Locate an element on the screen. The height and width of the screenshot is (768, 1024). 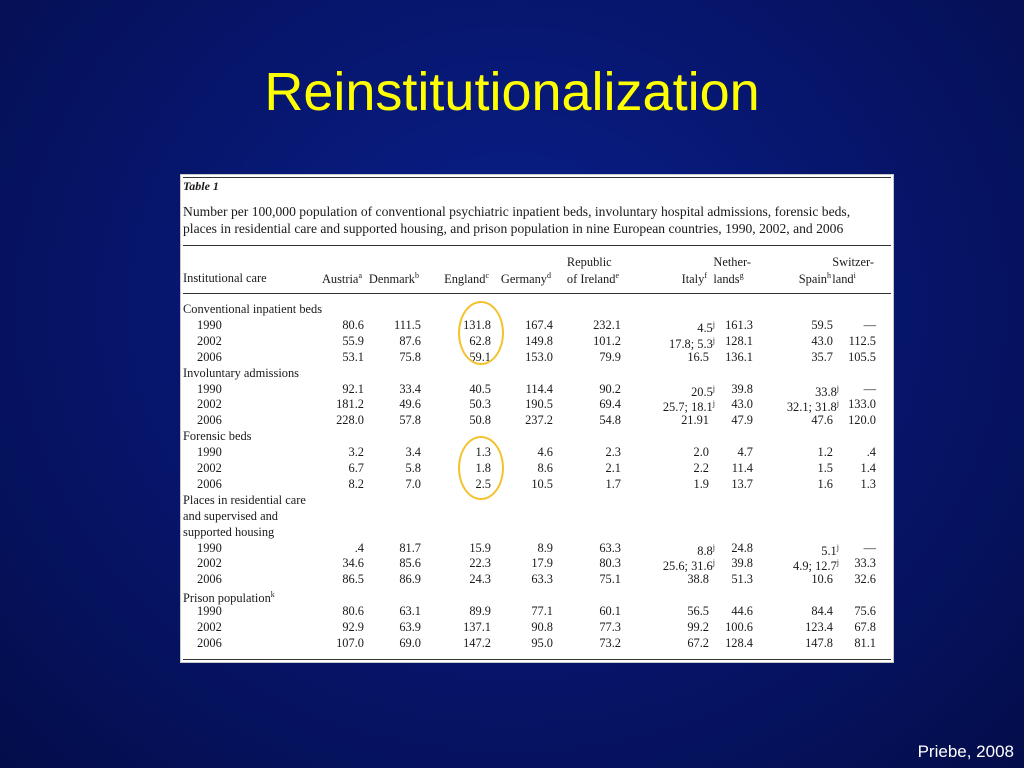
table-row: 2006 8.2 7.0 2.5 10.5 1.7 1.9 13.7 1.6 1.3 is located at coordinates (538, 484).